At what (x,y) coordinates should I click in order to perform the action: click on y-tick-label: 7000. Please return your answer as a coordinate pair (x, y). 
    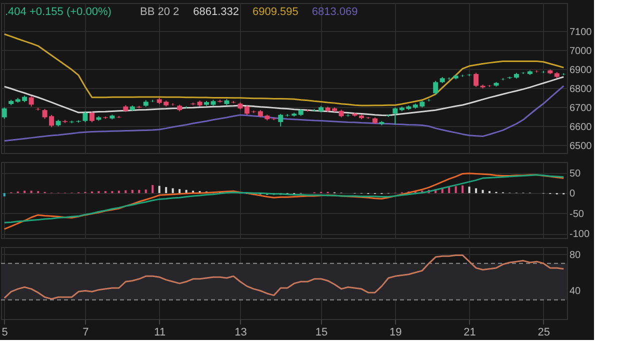
    Looking at the image, I should click on (581, 51).